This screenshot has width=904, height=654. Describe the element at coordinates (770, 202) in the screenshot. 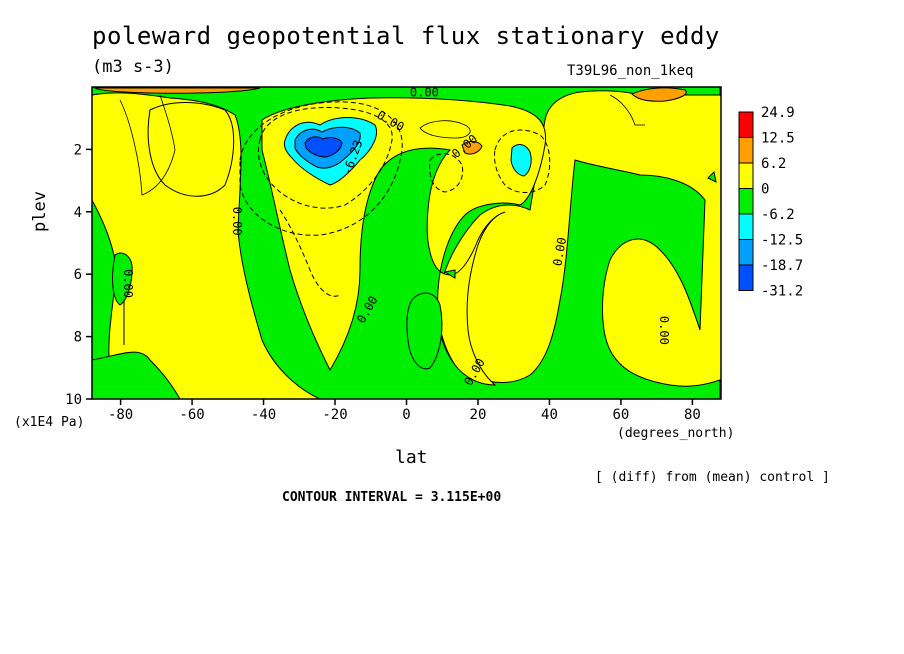

I see `colorbar: 24.9 12.5 6.2 0 -6.2 -12.5 -18.7 -31.2` at that location.